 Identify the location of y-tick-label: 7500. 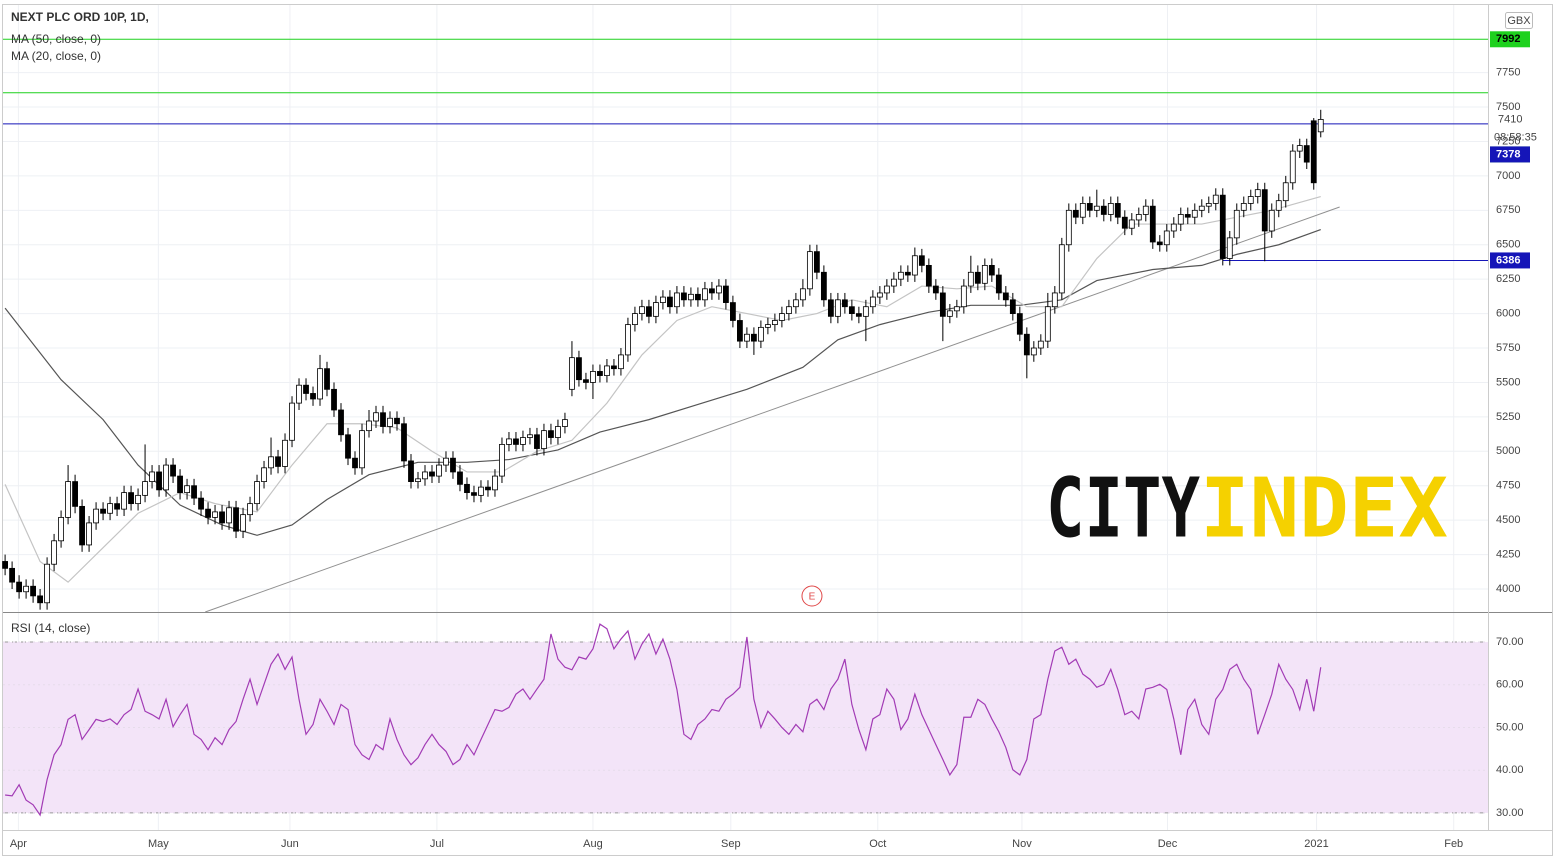
(1508, 107).